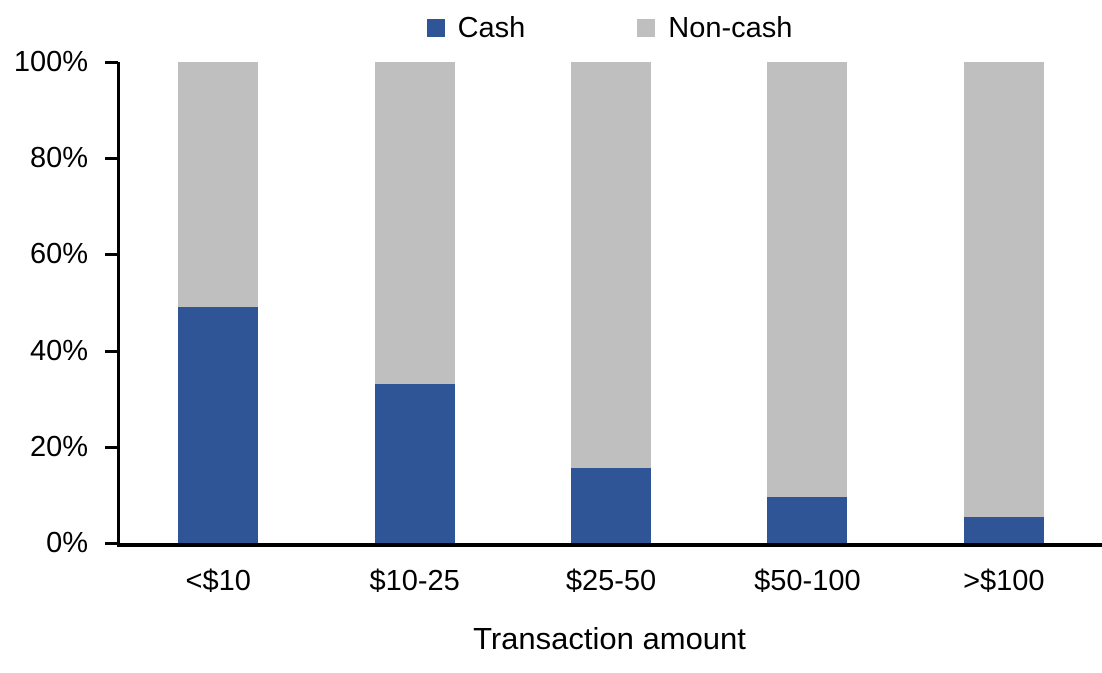 The image size is (1102, 673). Describe the element at coordinates (414, 581) in the screenshot. I see `x-axis-category-label: $10-25` at that location.